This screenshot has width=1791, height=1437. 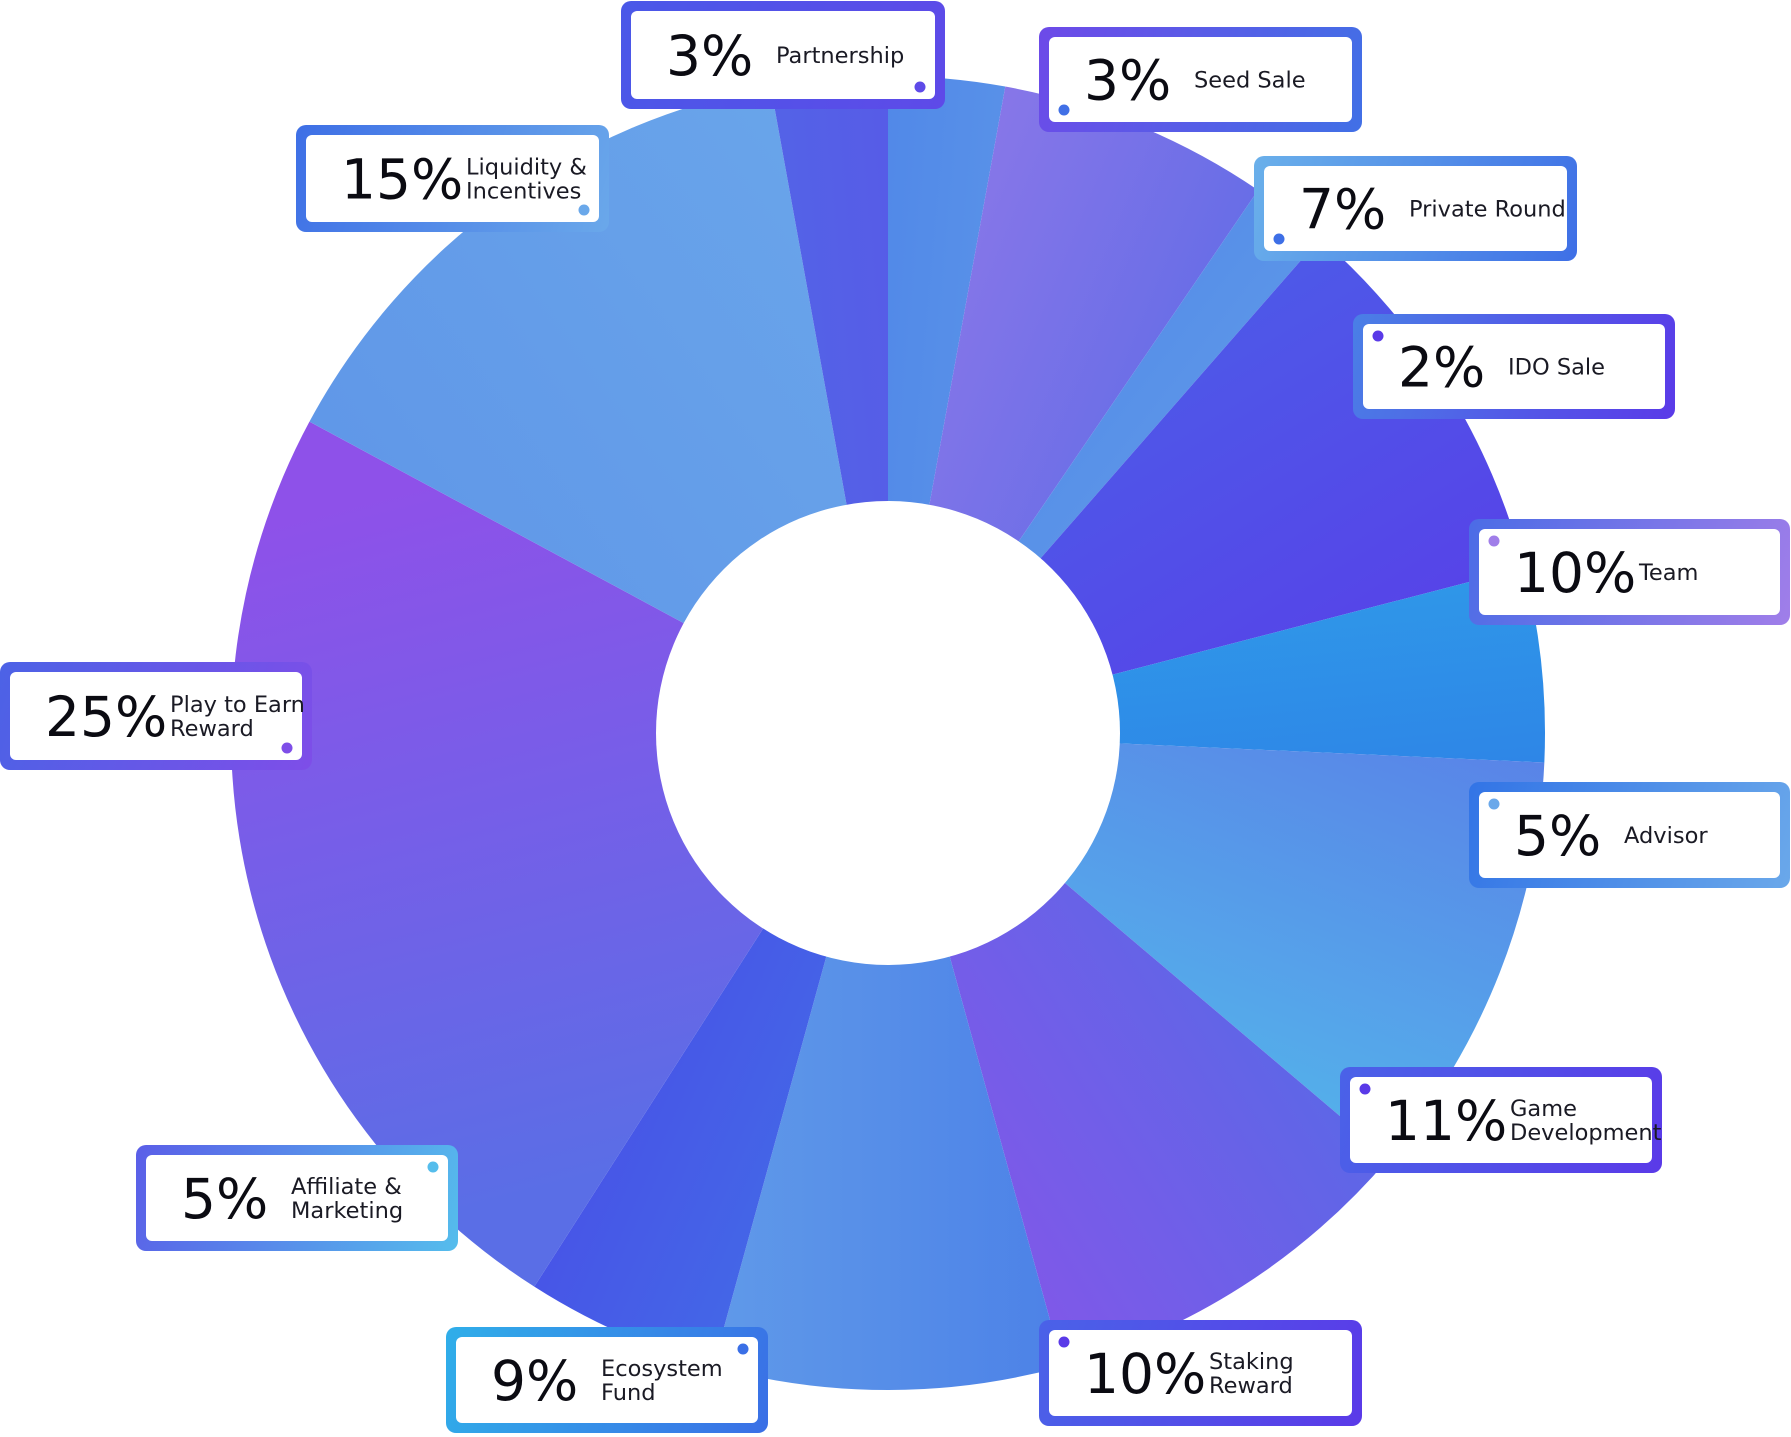 What do you see at coordinates (106, 717) in the screenshot?
I see `percentage-label: 25%` at bounding box center [106, 717].